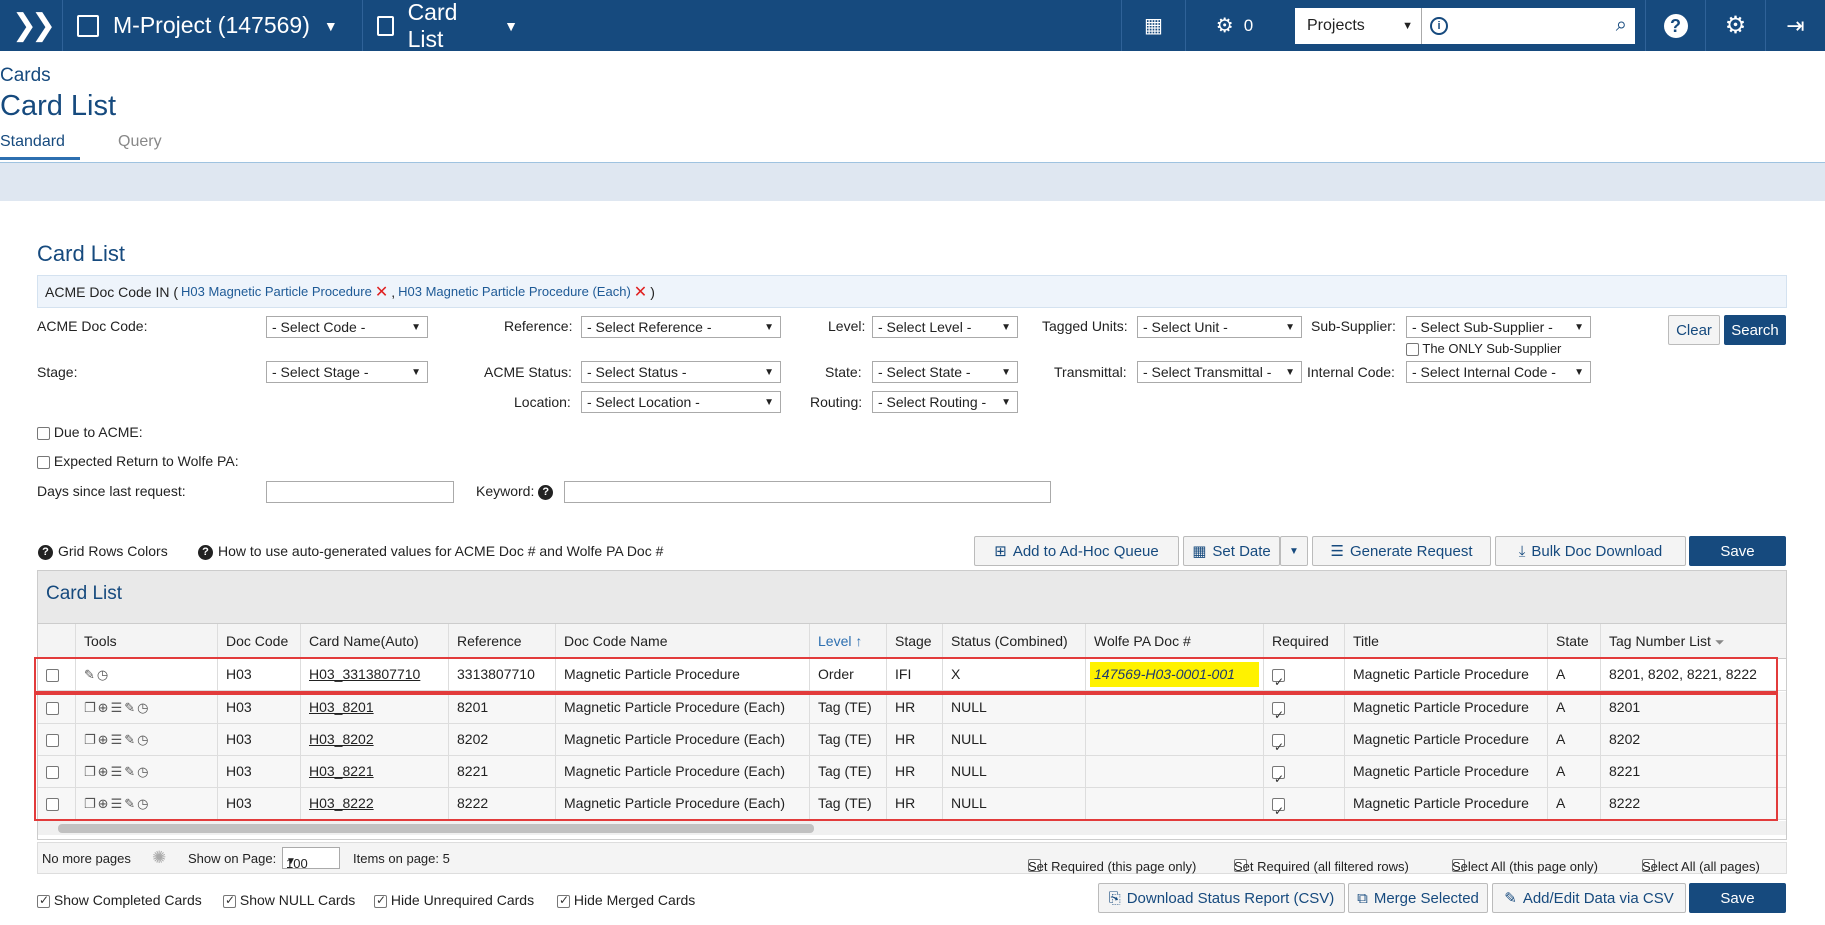 The width and height of the screenshot is (1825, 925). I want to click on scrollbar-thumb, so click(436, 828).